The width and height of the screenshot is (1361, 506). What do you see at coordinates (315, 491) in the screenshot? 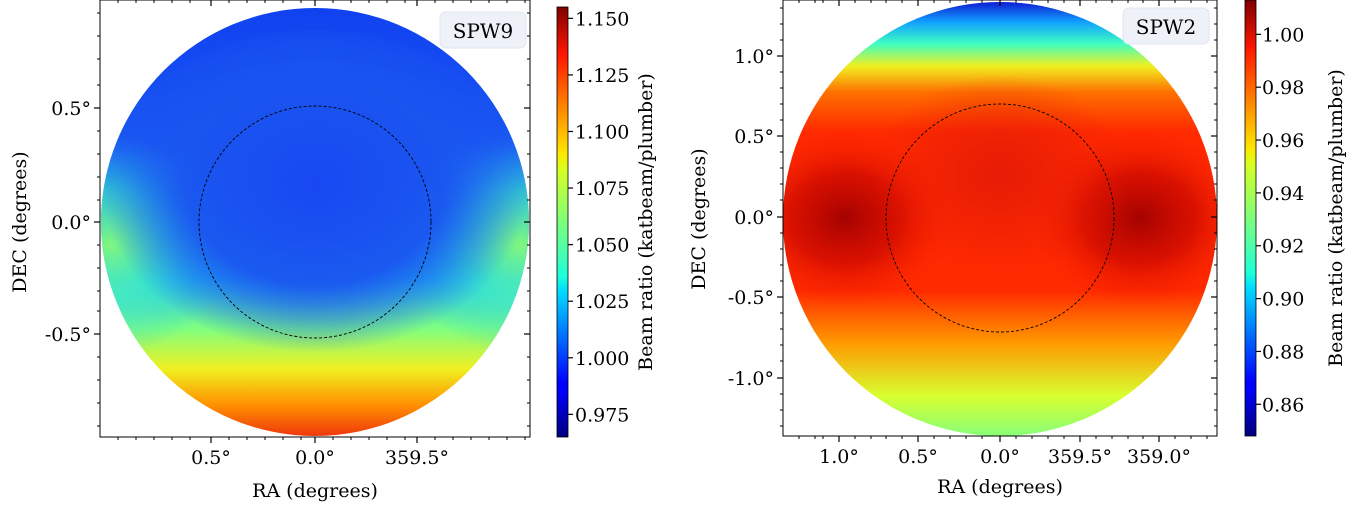
I see `x-axis-label-spw9: RA (degrees)` at bounding box center [315, 491].